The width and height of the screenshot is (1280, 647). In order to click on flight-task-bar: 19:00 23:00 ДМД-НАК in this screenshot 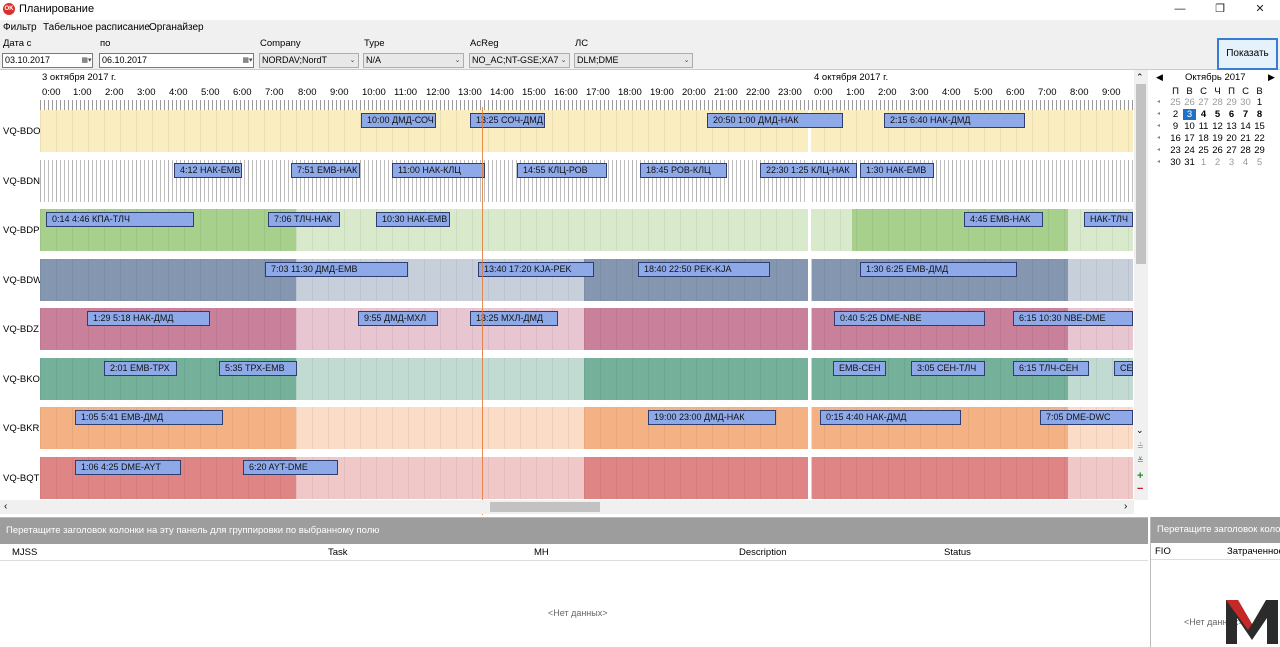, I will do `click(712, 417)`.